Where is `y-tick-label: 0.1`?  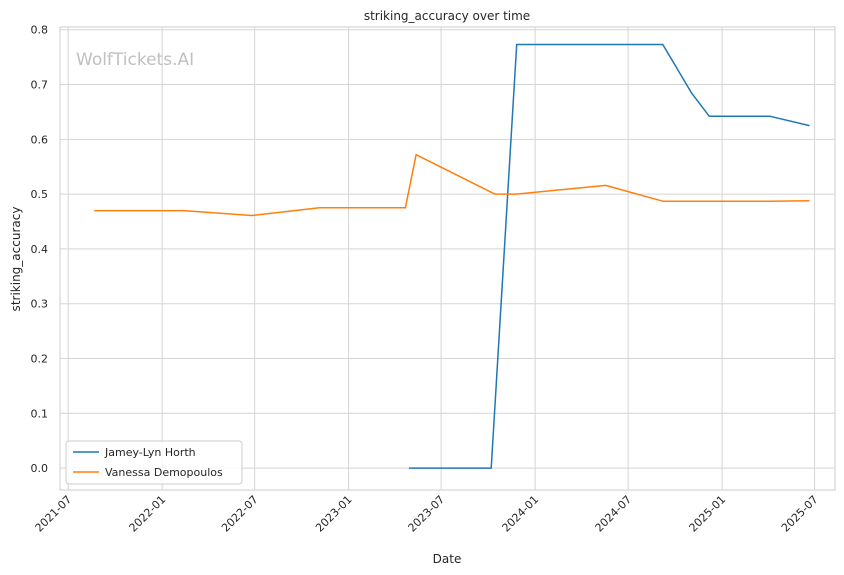
y-tick-label: 0.1 is located at coordinates (40, 413).